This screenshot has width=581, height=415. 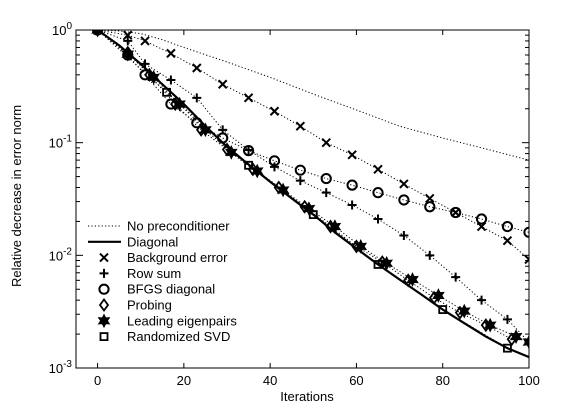 What do you see at coordinates (178, 336) in the screenshot?
I see `legend-label: Randomized SVD` at bounding box center [178, 336].